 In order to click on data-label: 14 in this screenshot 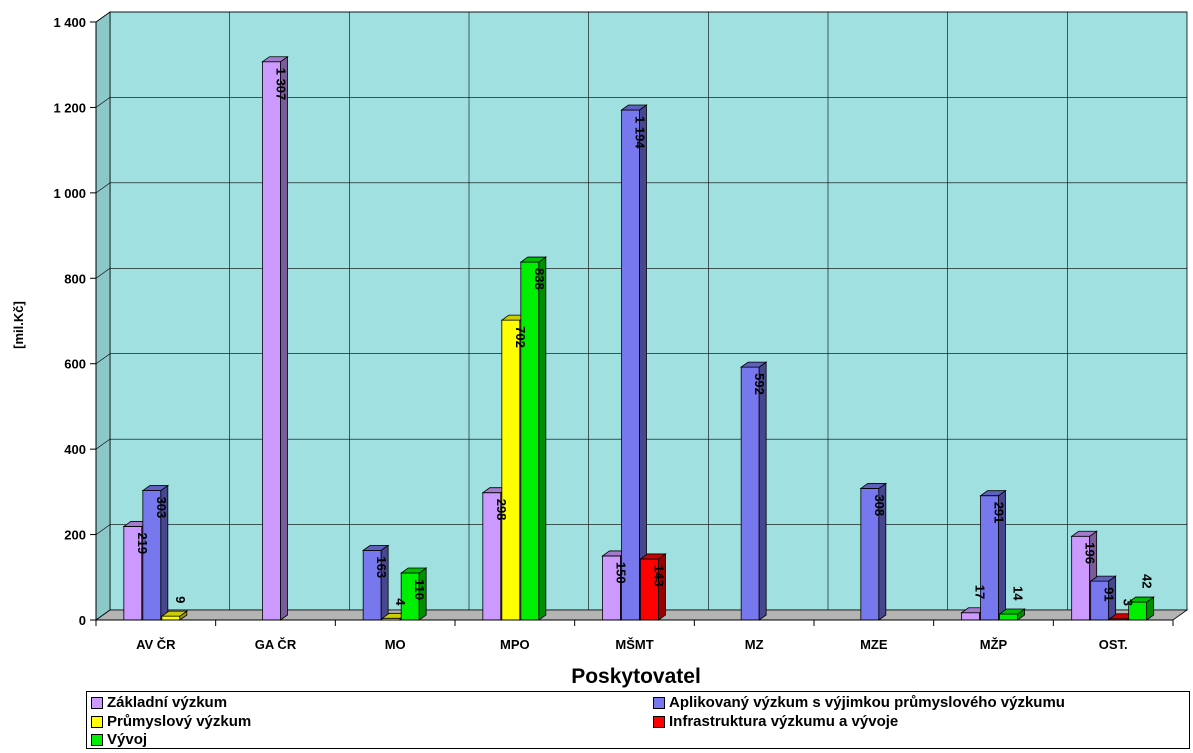, I will do `click(1018, 593)`.